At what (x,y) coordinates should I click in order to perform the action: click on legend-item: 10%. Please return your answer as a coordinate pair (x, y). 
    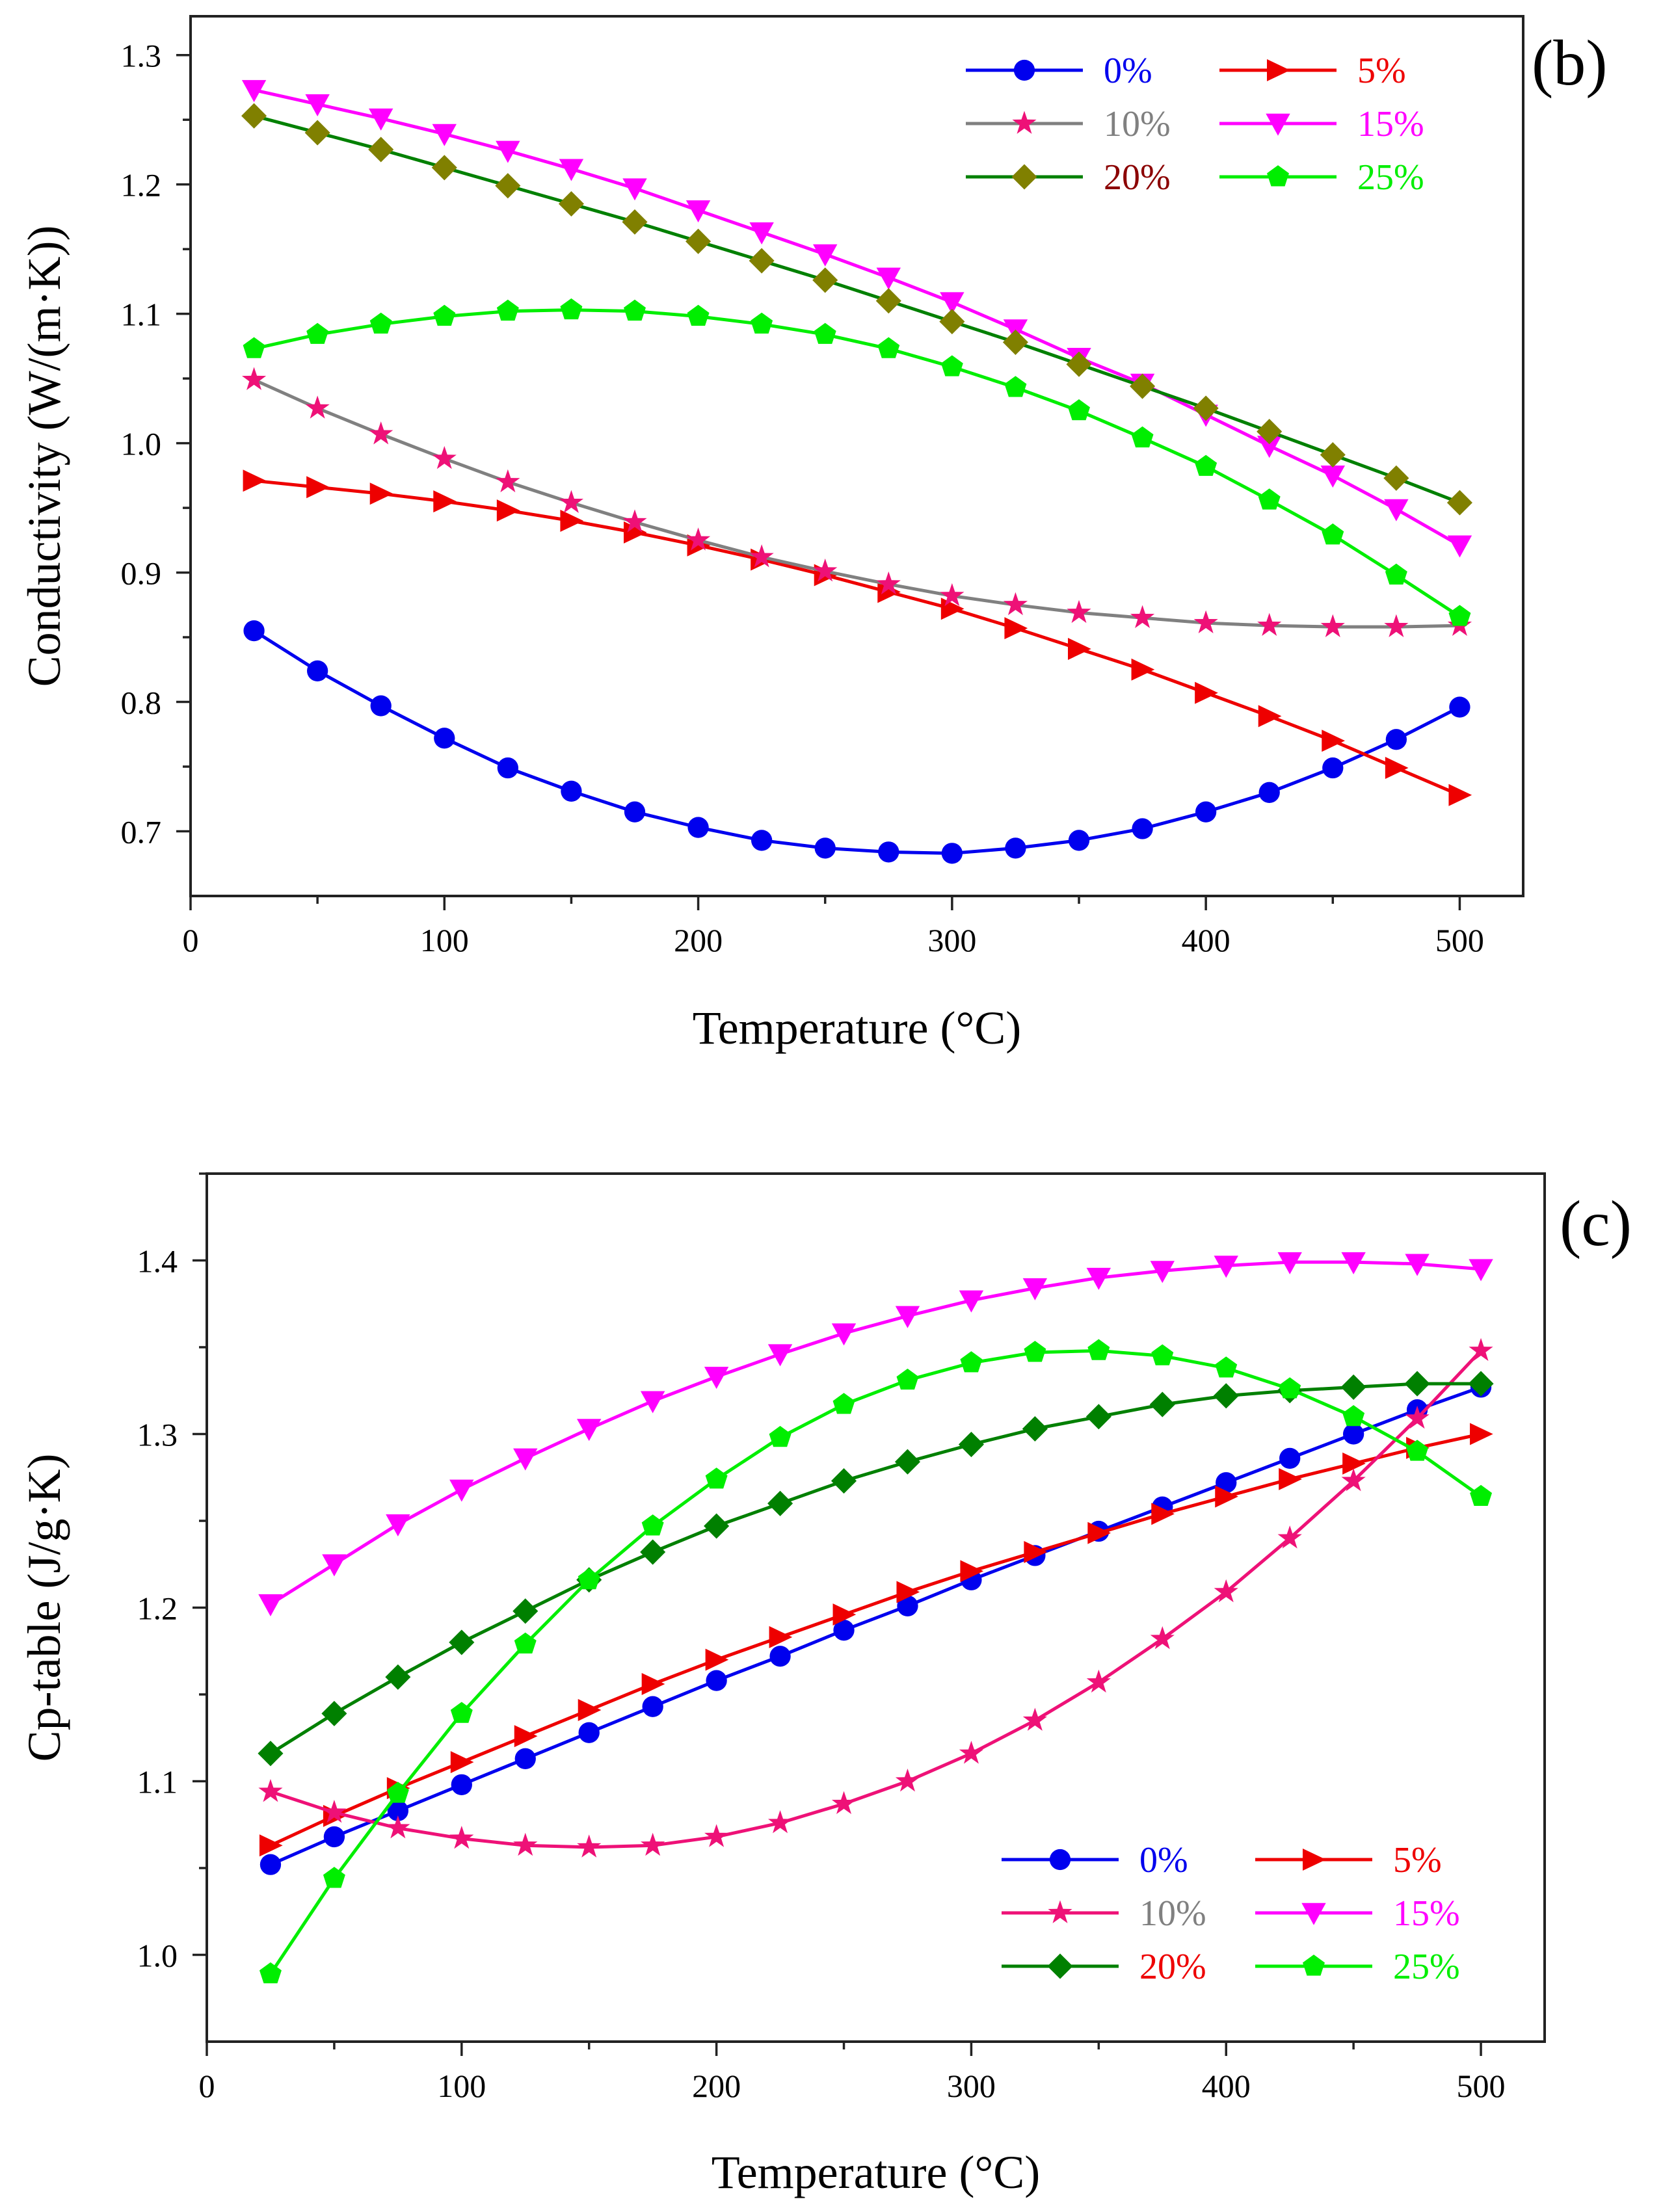
    Looking at the image, I should click on (1104, 1914).